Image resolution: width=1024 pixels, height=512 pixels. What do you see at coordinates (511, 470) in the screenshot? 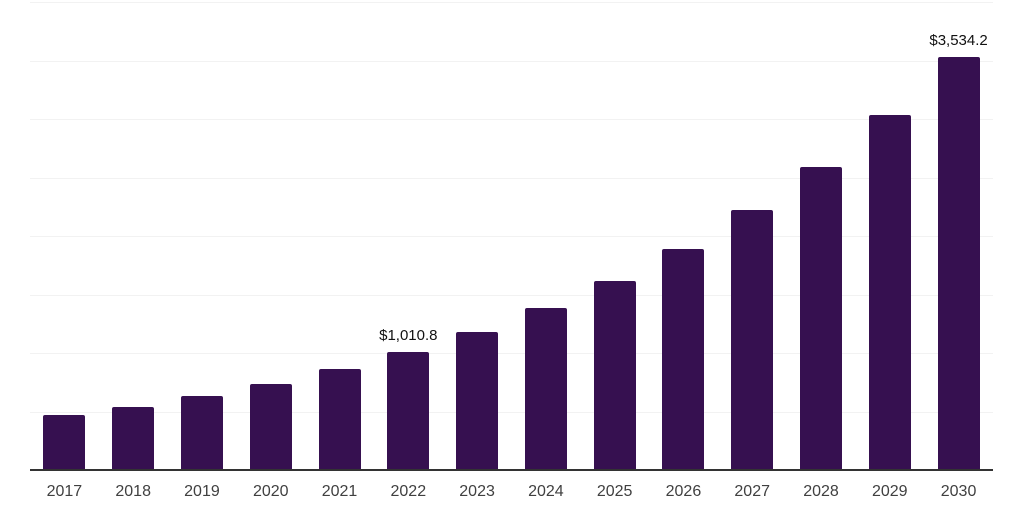
I see `x-axis-line` at bounding box center [511, 470].